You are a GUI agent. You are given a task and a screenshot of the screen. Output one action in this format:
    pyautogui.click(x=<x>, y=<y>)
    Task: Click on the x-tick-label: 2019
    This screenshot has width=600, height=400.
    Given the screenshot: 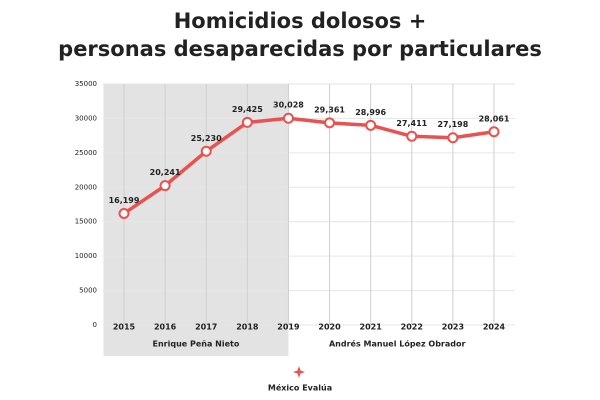 What is the action you would take?
    pyautogui.click(x=288, y=327)
    